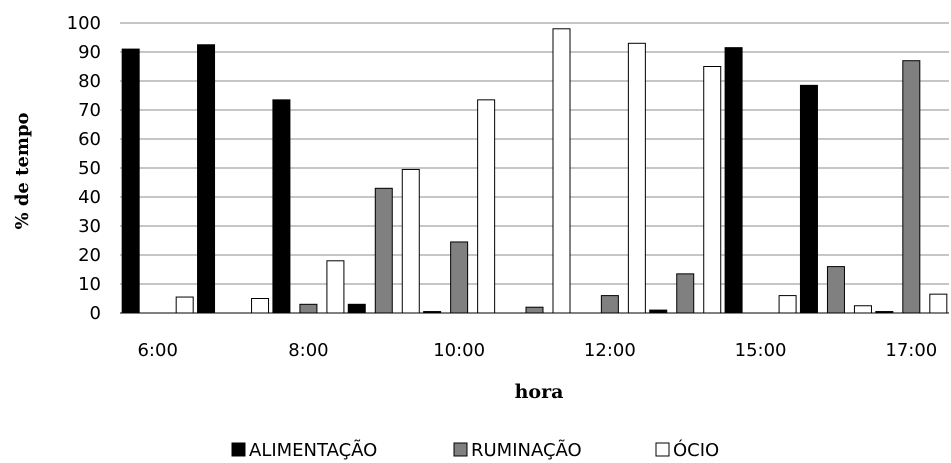 This screenshot has width=951, height=463. I want to click on legend-label: ÓCIO, so click(696, 450).